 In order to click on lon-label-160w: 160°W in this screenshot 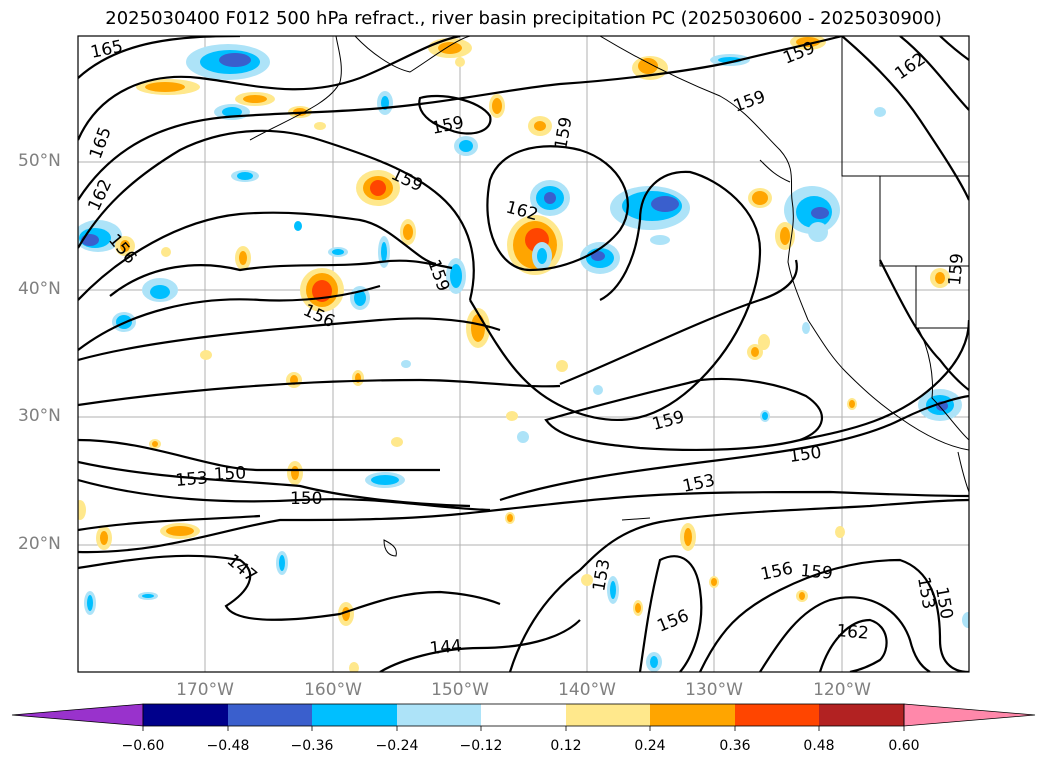, I will do `click(333, 690)`.